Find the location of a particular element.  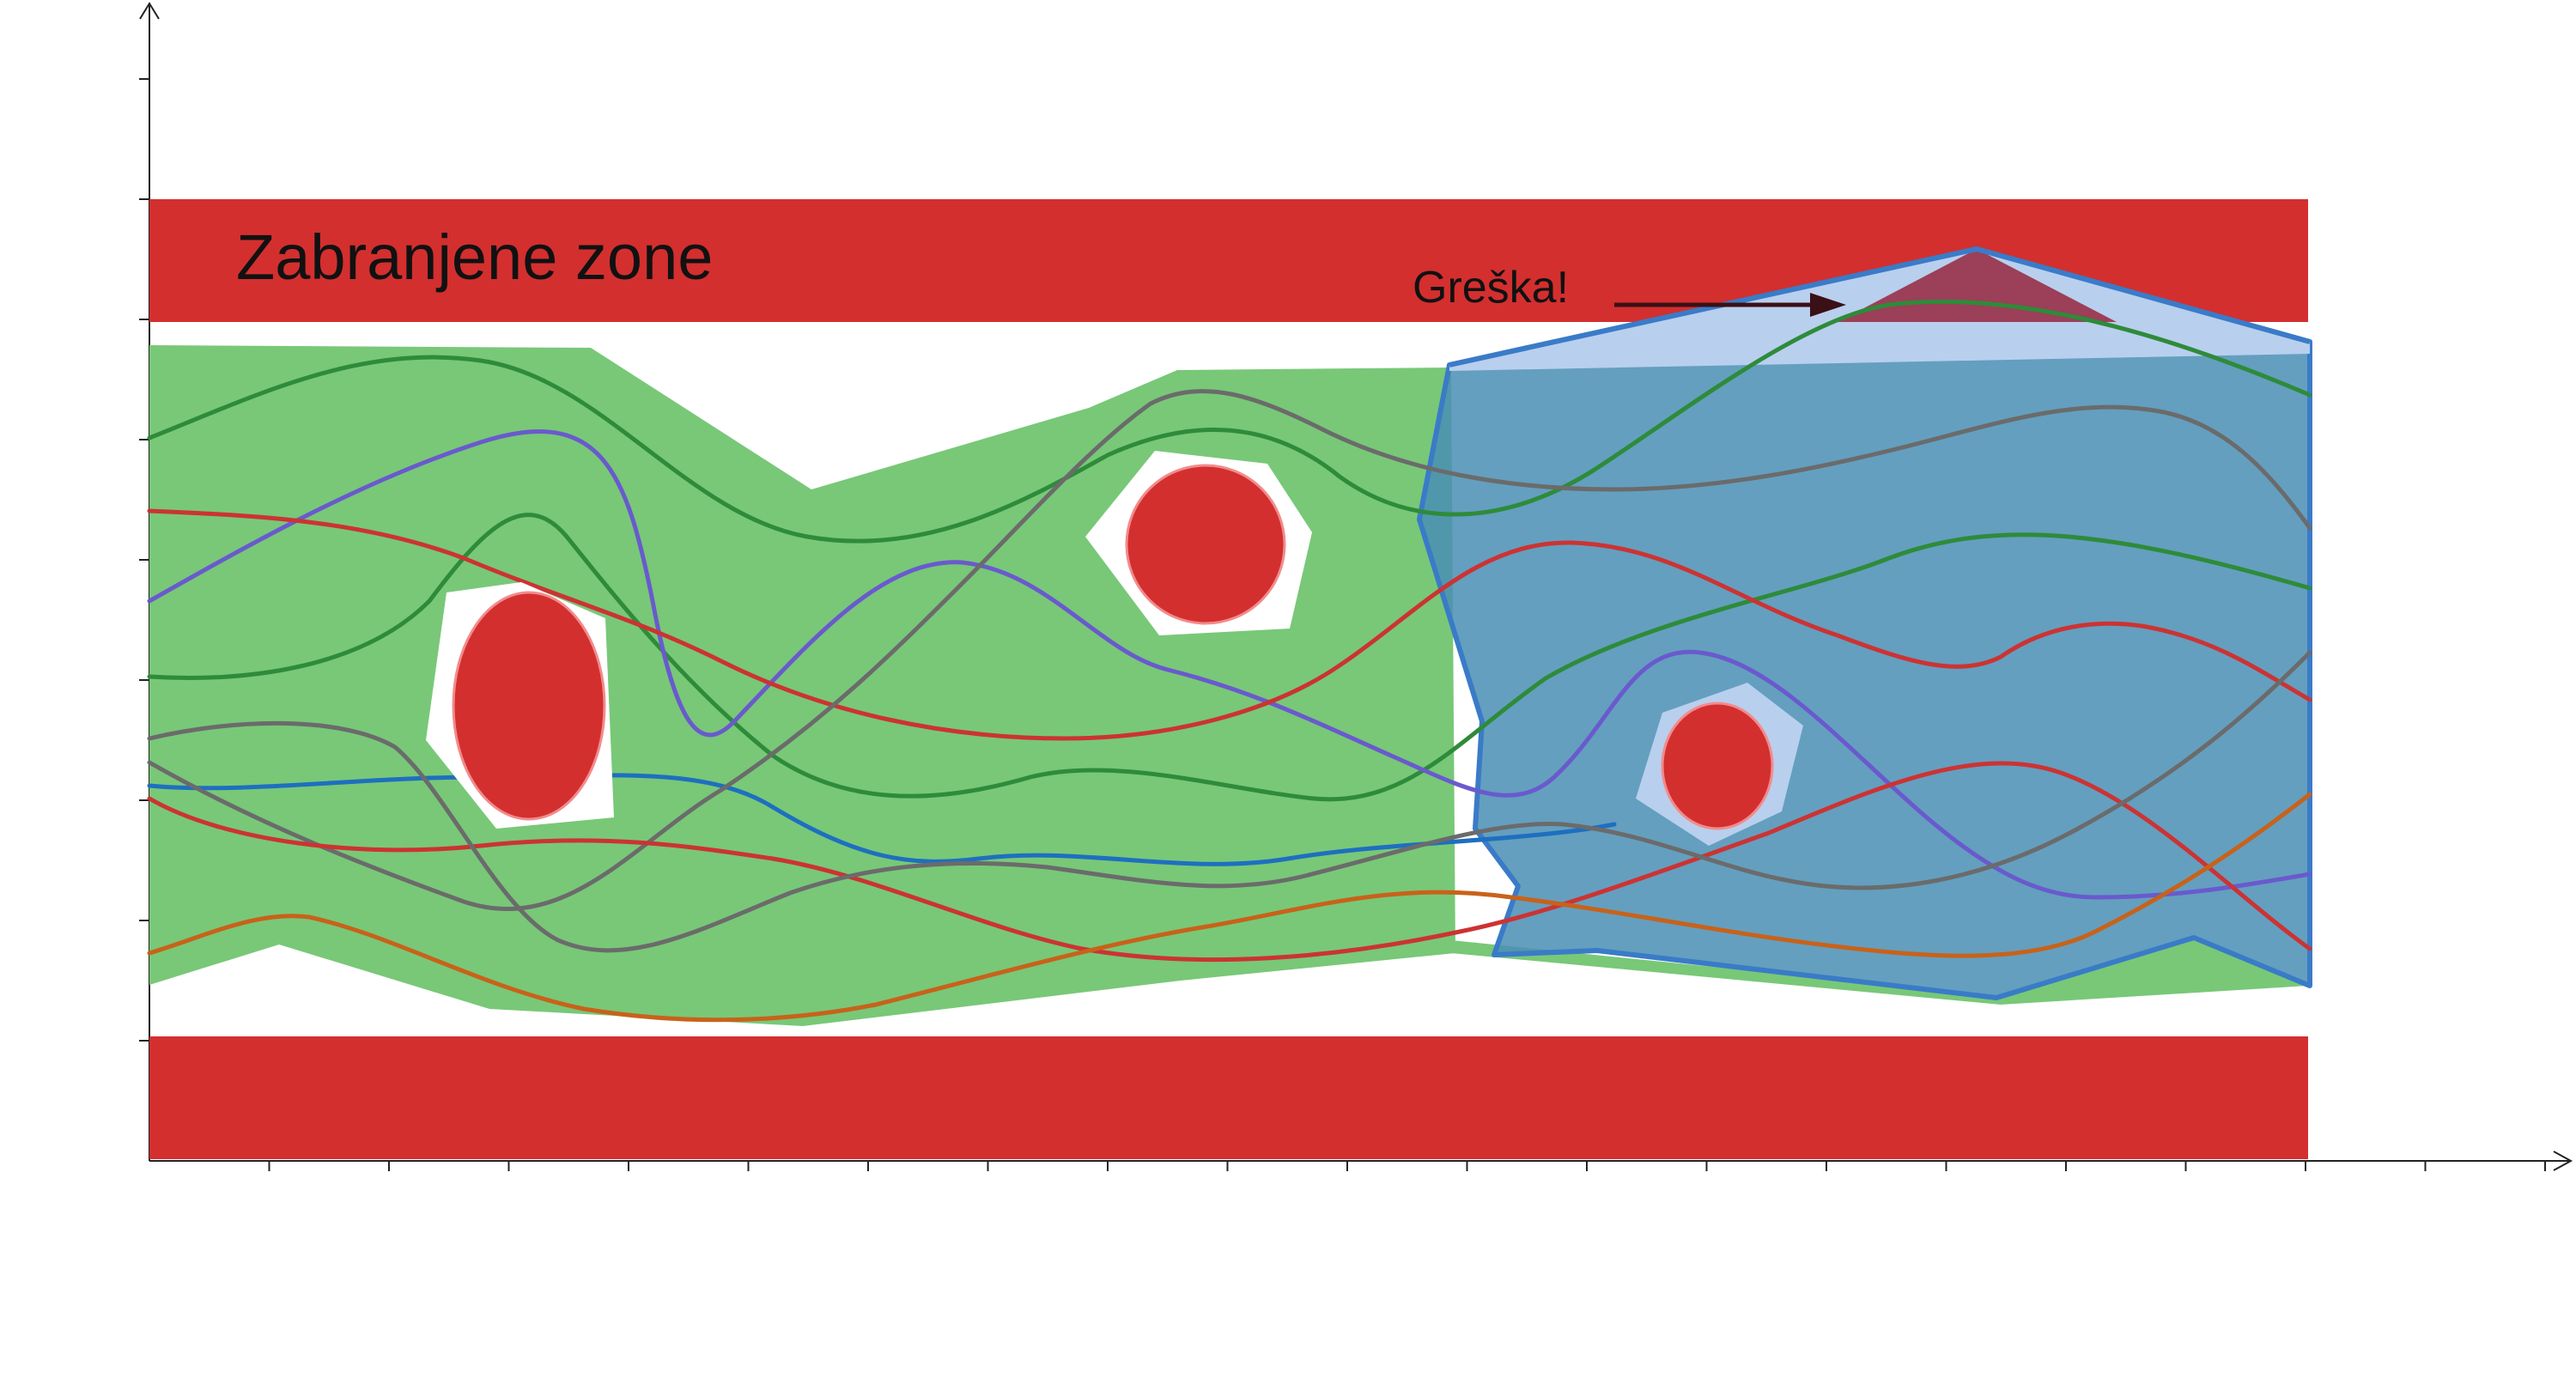

obstacle-2-body is located at coordinates (1206, 544).